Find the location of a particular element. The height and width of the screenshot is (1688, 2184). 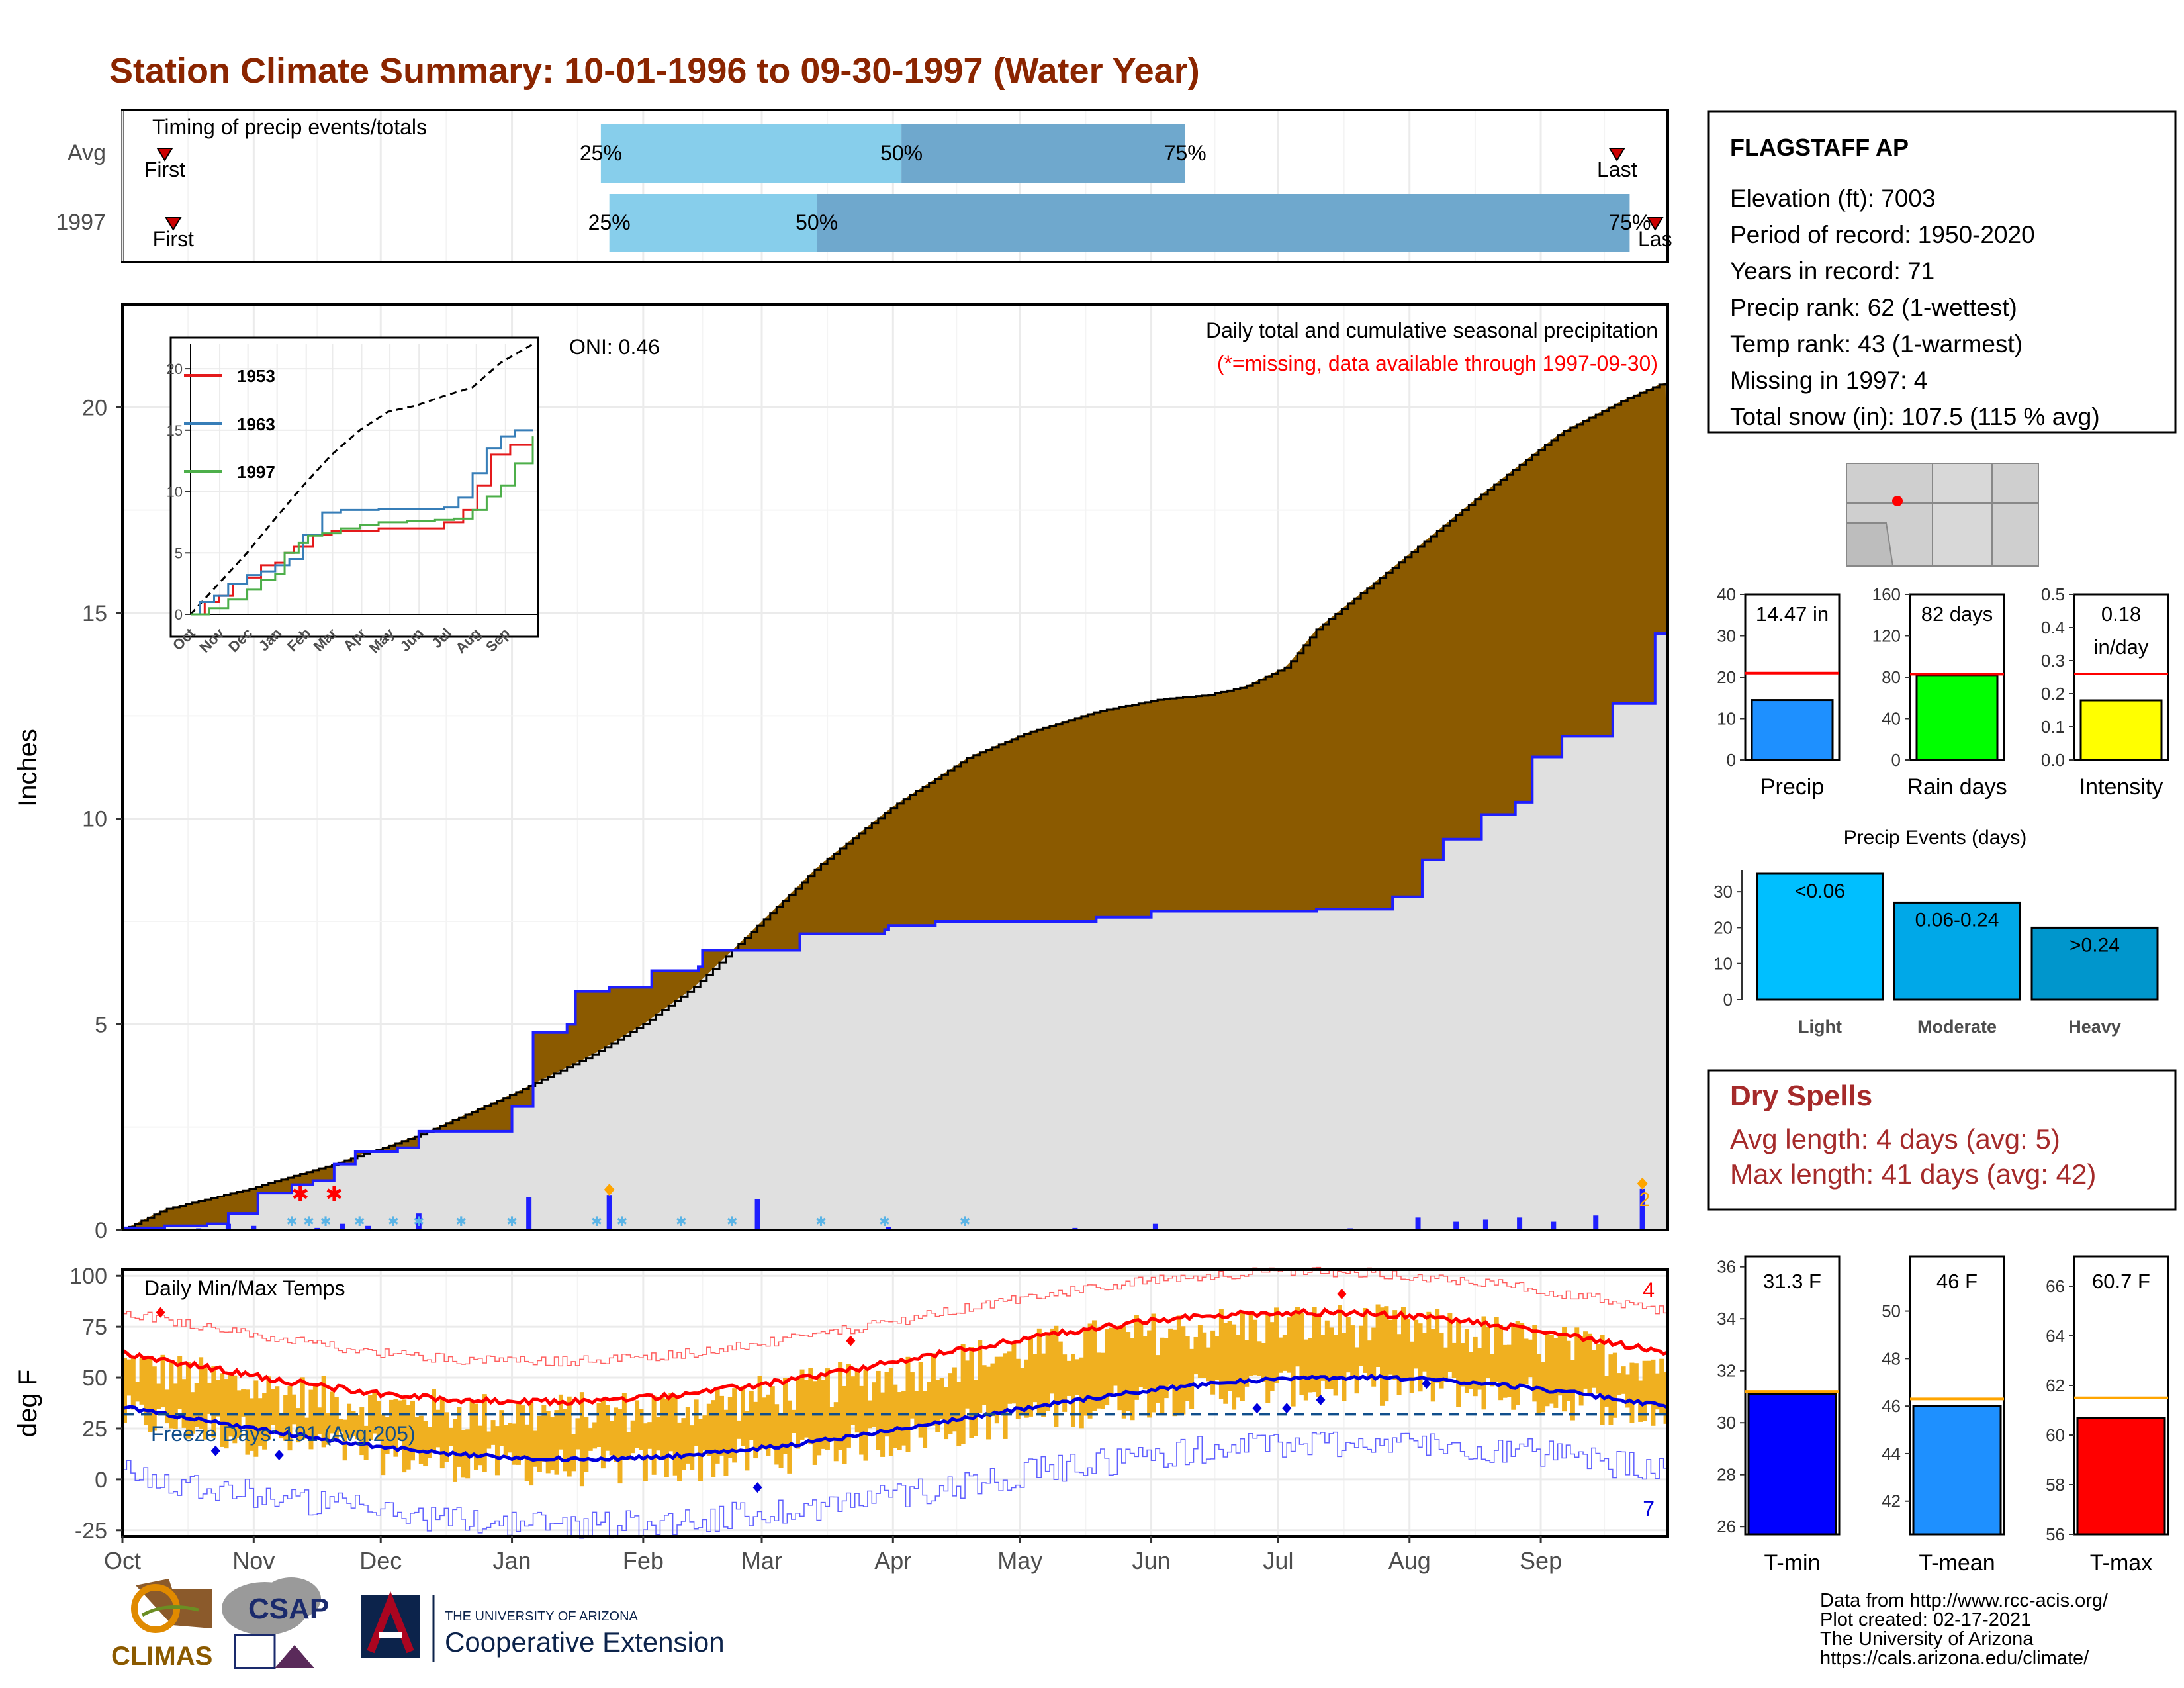

temp-chart-label: T-max is located at coordinates (2121, 1562).